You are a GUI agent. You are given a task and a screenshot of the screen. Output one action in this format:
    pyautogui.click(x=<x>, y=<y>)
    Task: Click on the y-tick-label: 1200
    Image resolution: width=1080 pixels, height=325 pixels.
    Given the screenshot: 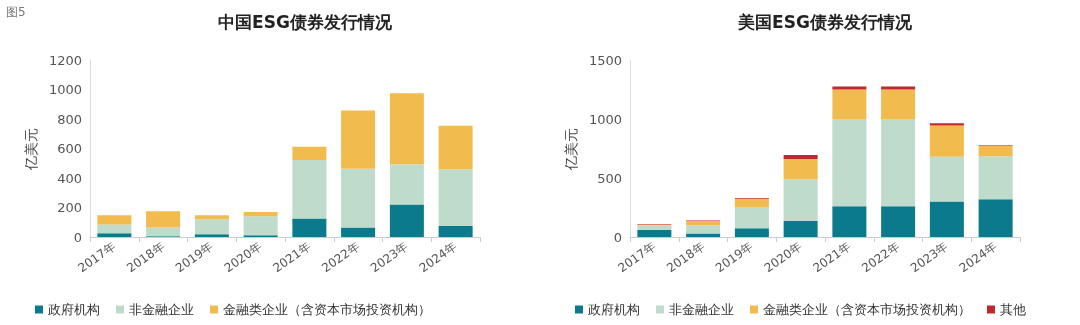 What is the action you would take?
    pyautogui.click(x=65, y=60)
    